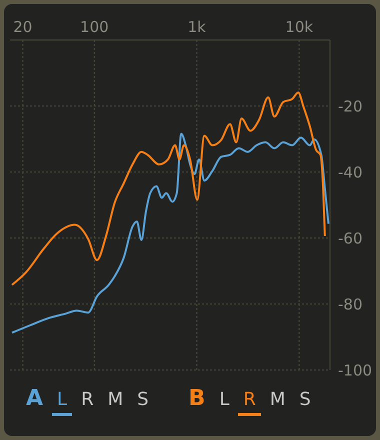 Image resolution: width=380 pixels, height=440 pixels. I want to click on text: B, so click(197, 398).